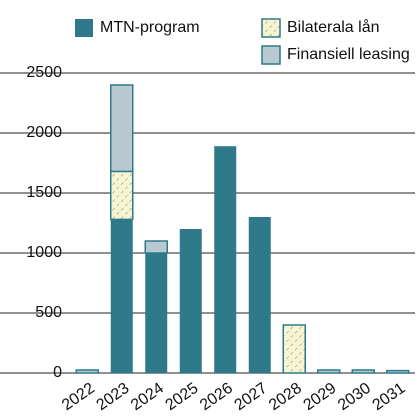  What do you see at coordinates (348, 54) in the screenshot?
I see `legend-label: Finansiell leasing` at bounding box center [348, 54].